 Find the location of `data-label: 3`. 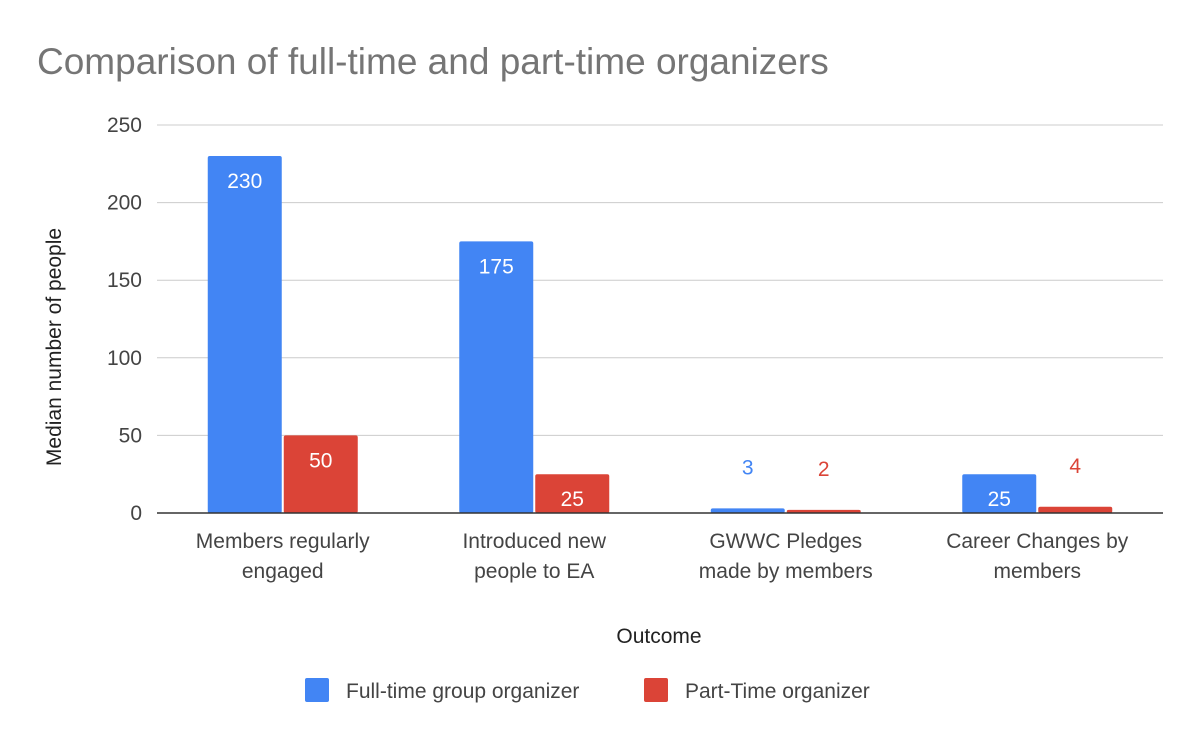

data-label: 3 is located at coordinates (748, 467).